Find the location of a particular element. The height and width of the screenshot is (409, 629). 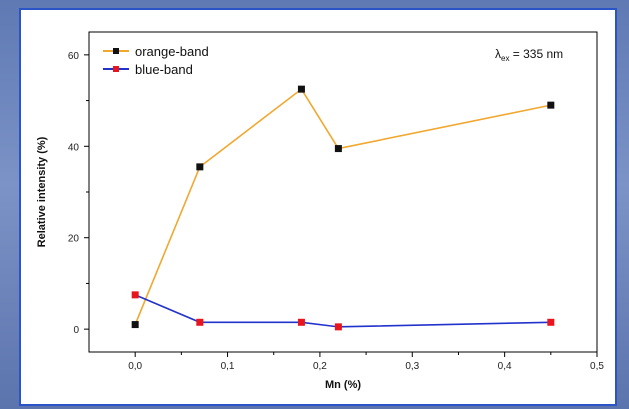

y-tick-label: 60 is located at coordinates (74, 56).